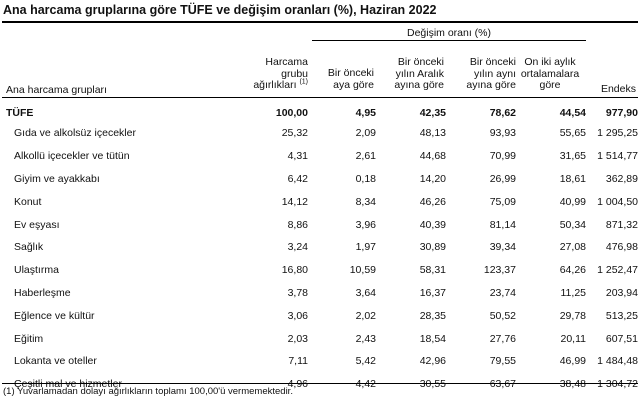  What do you see at coordinates (432, 156) in the screenshot?
I see `december-cell: 44,68` at bounding box center [432, 156].